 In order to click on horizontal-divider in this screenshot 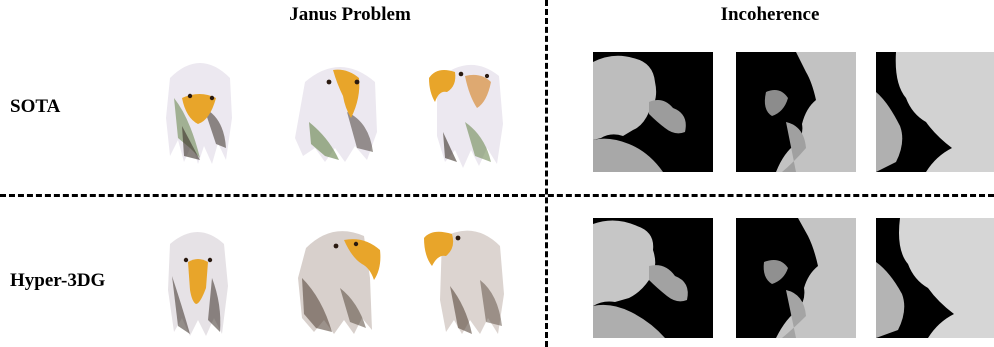, I will do `click(497, 195)`.